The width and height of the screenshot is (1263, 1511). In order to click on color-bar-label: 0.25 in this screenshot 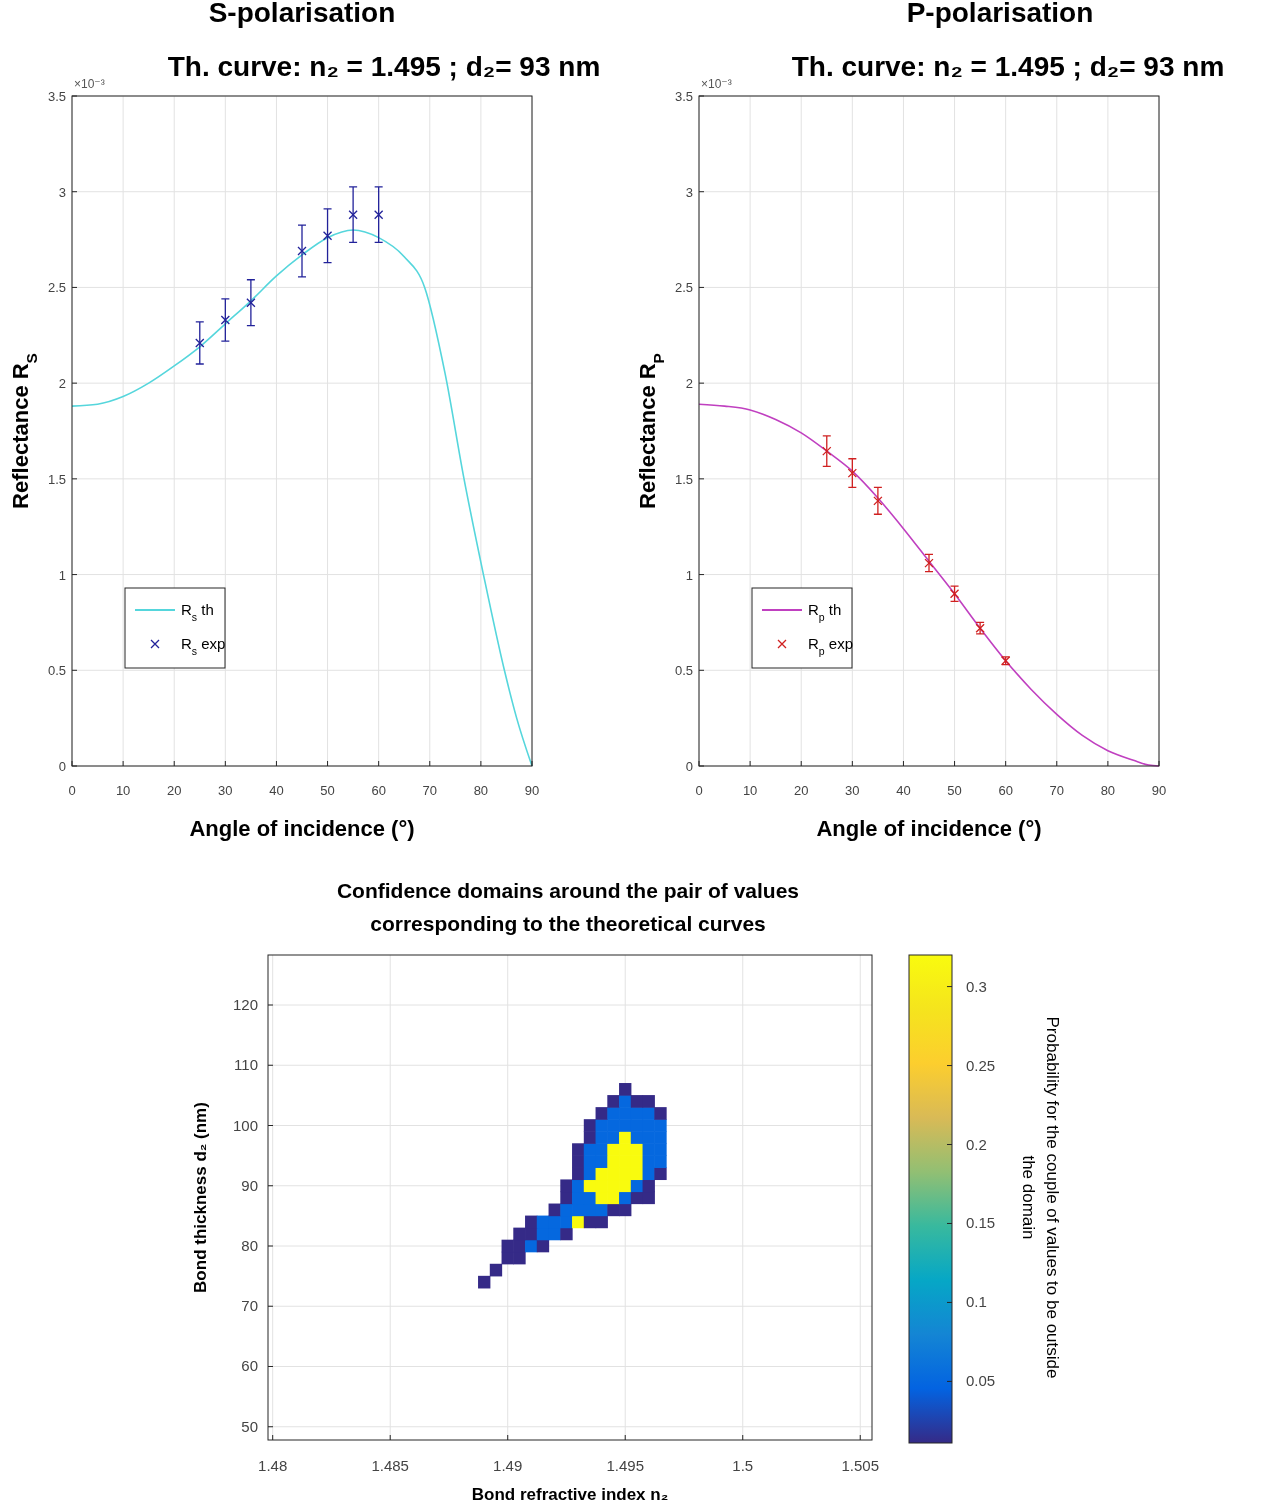, I will do `click(981, 1065)`.